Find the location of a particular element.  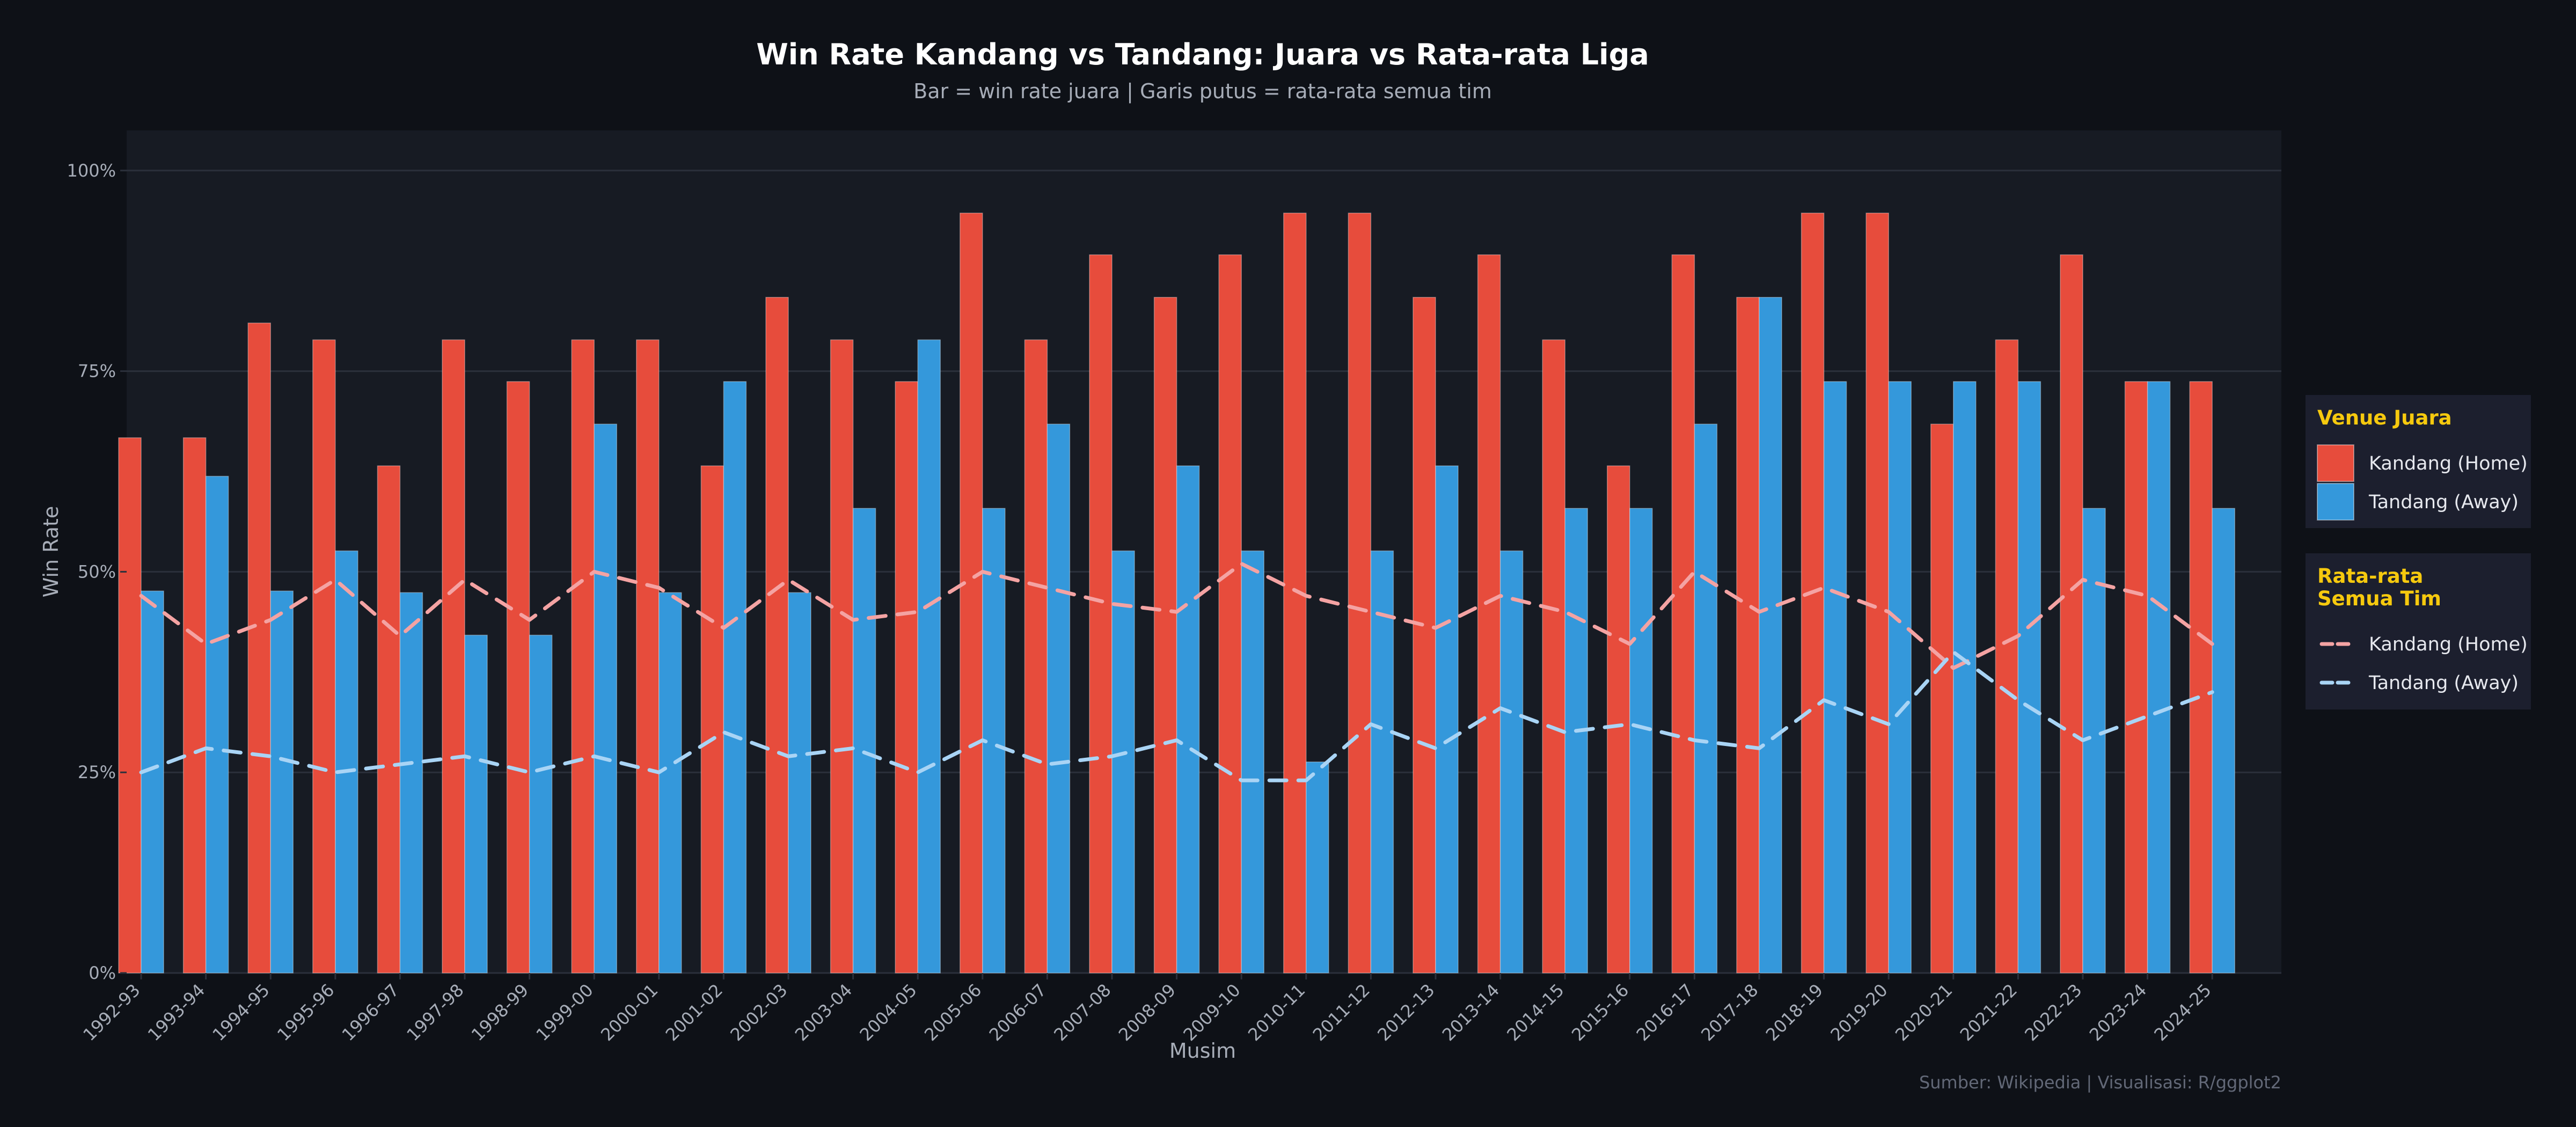

x-tick-label: 2008-09 is located at coordinates (1147, 1012).